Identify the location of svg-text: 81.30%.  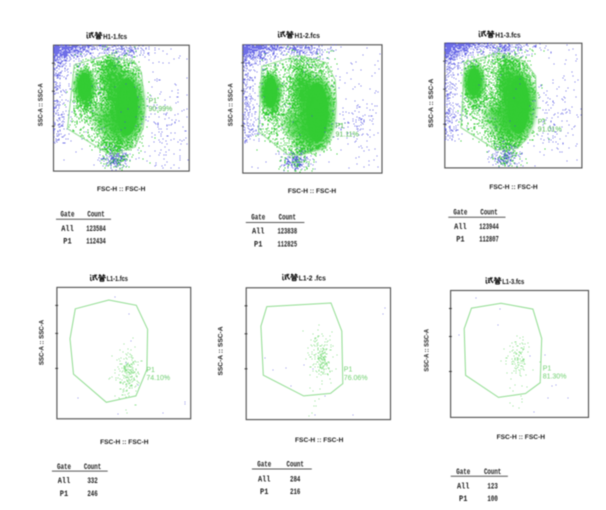
(555, 377).